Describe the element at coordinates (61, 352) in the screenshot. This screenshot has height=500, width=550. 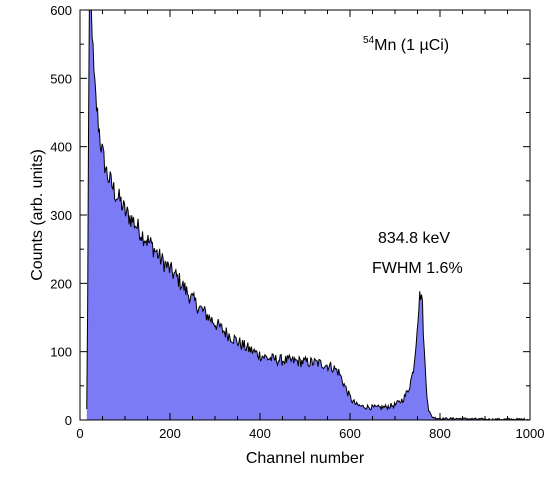
I see `y-tick-label: 100` at that location.